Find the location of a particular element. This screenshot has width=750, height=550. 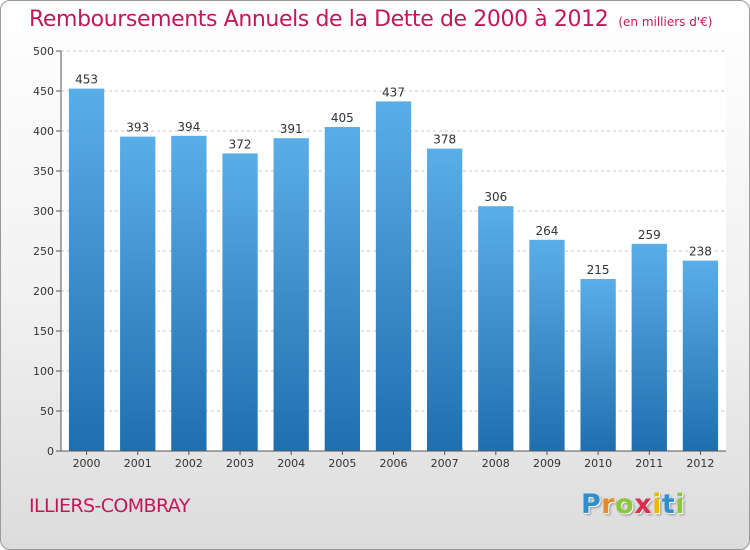

x-tick-label: 2002 is located at coordinates (189, 463).